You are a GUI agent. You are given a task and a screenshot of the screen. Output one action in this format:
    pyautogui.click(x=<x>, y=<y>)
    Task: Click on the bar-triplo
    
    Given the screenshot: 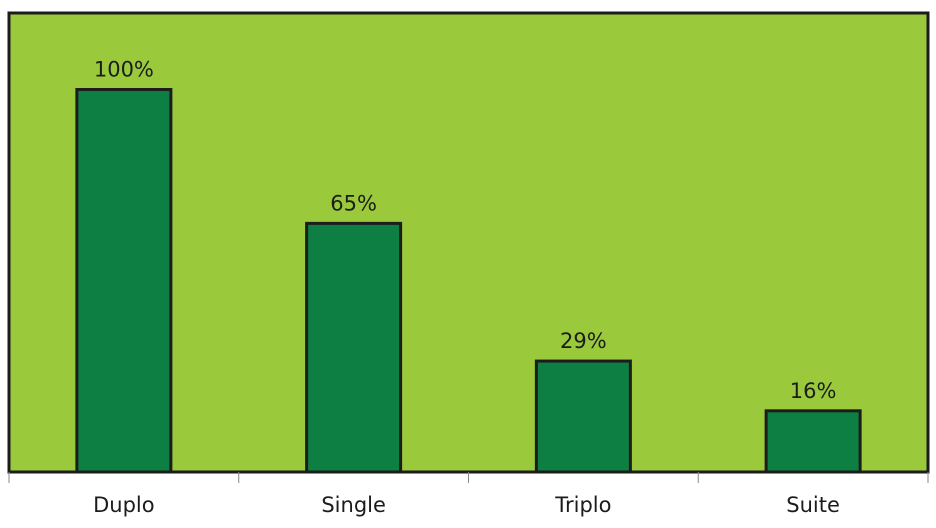 What is the action you would take?
    pyautogui.click(x=583, y=416)
    